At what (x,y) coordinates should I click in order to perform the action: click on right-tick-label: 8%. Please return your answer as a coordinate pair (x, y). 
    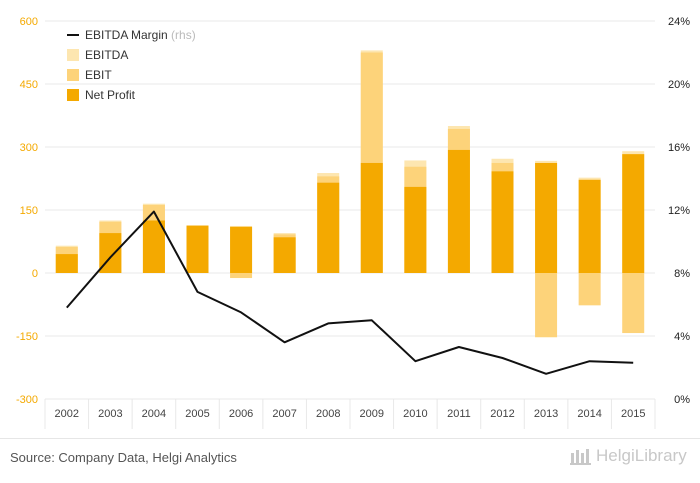
    Looking at the image, I should click on (682, 274).